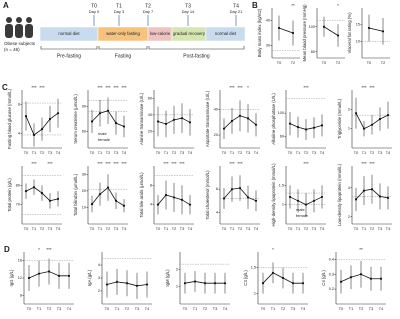 The height and width of the screenshot is (319, 400). Describe the element at coordinates (18, 205) in the screenshot. I see `y-tick-label: 70` at that location.